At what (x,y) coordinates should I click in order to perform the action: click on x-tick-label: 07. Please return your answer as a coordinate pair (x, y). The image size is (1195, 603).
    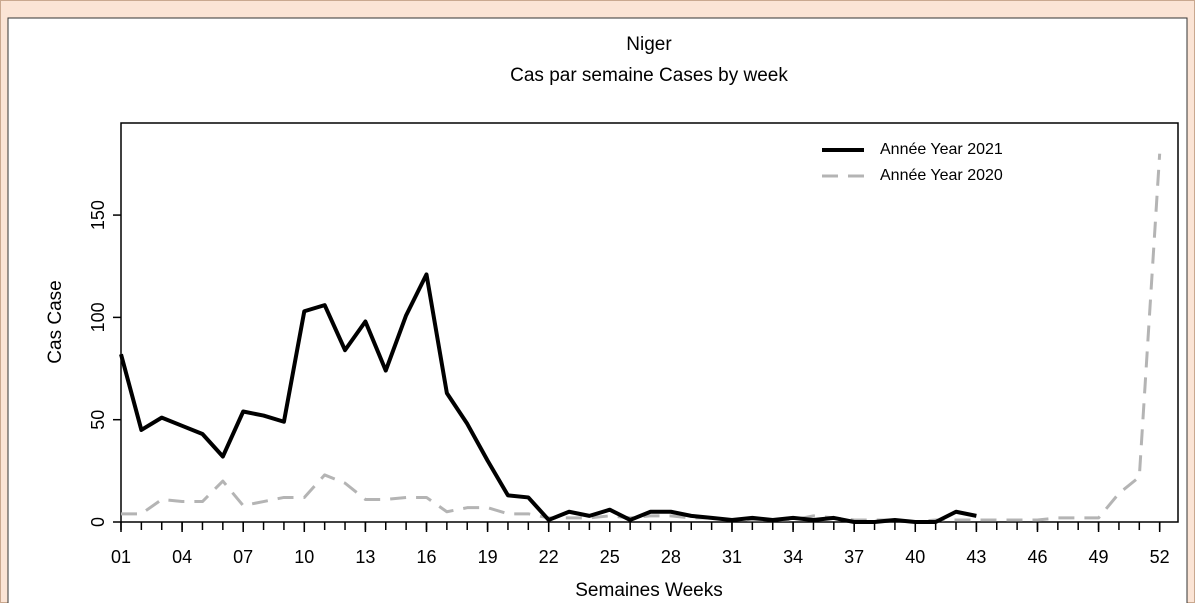
    Looking at the image, I should click on (243, 557).